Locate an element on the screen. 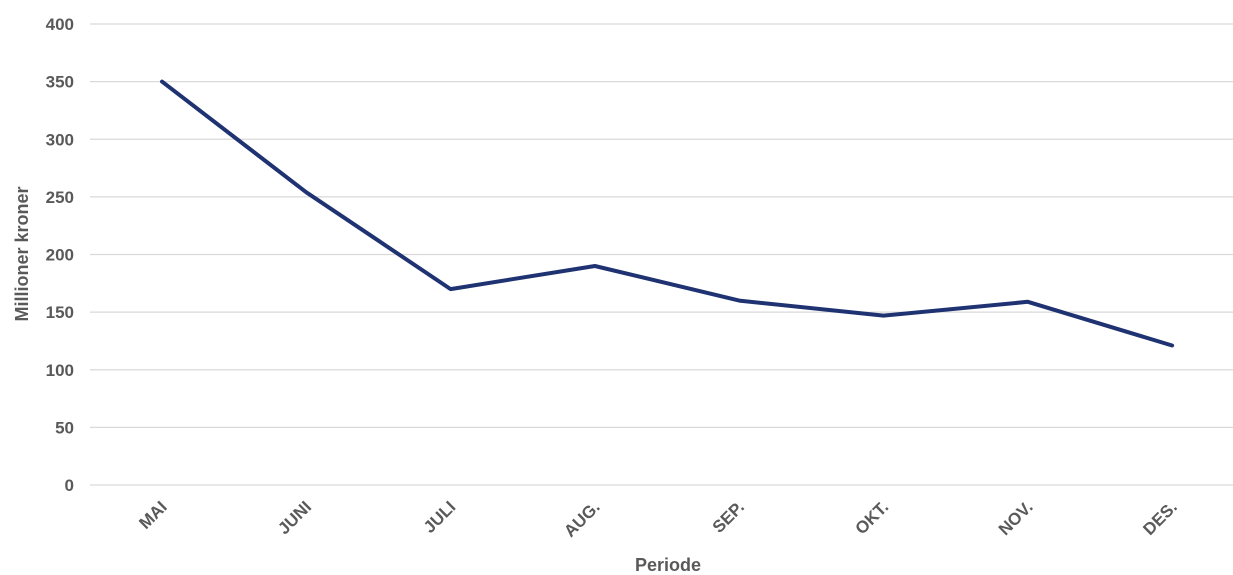 This screenshot has width=1233, height=575. y-tick-label: 200 is located at coordinates (60, 255).